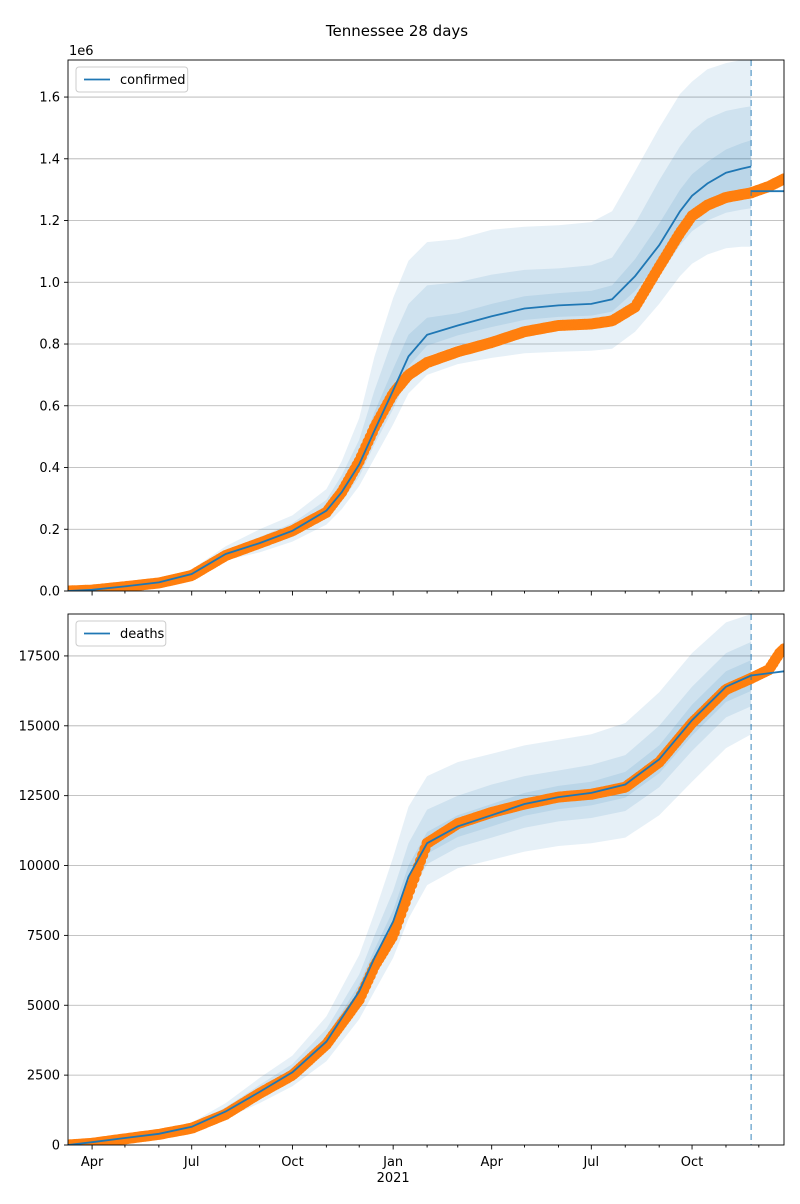 This screenshot has height=1204, width=800. I want to click on confirmed-ytick-label: 0.2, so click(49, 530).